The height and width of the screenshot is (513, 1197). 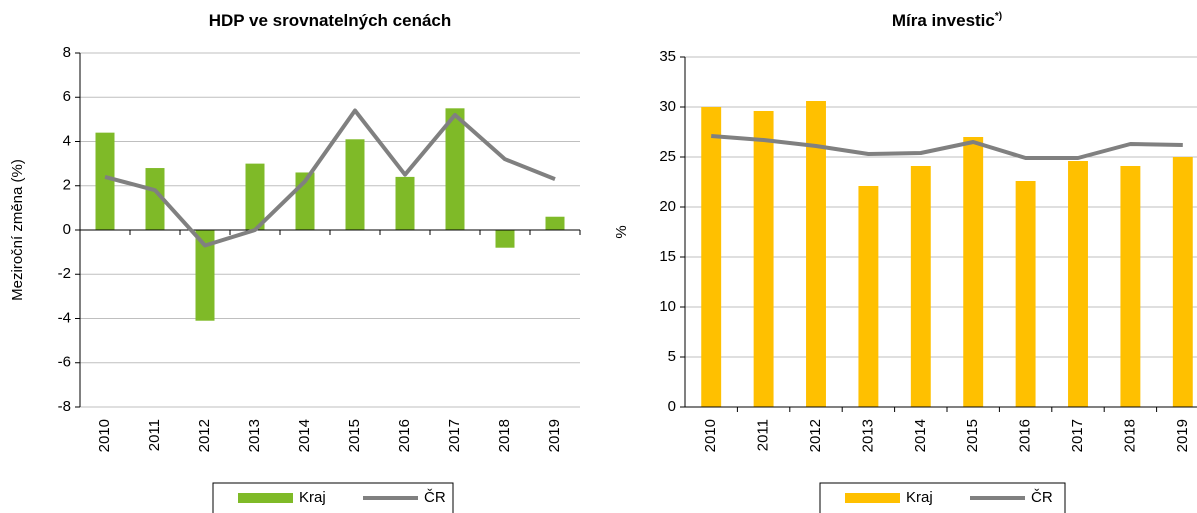 What do you see at coordinates (672, 356) in the screenshot?
I see `y-tick-label: 5` at bounding box center [672, 356].